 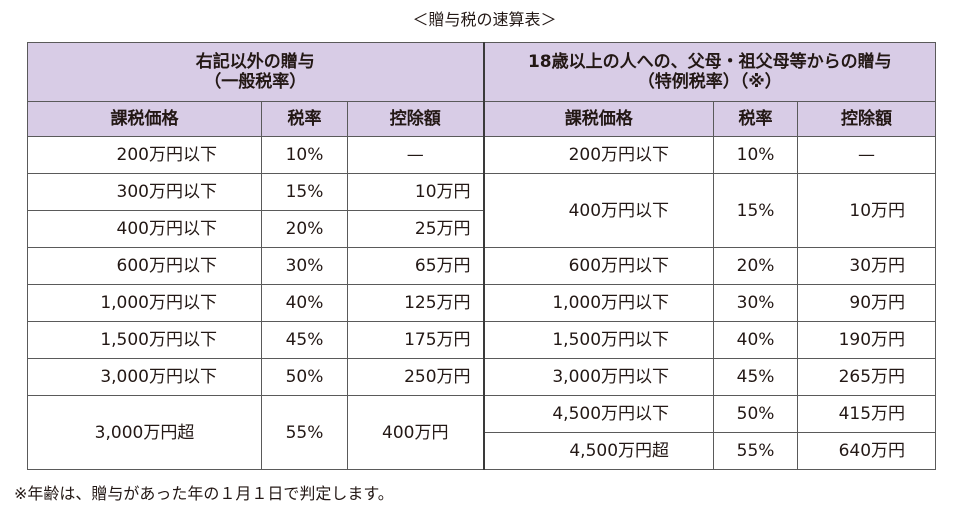 I want to click on general-rate-cell: 20%, so click(x=304, y=229).